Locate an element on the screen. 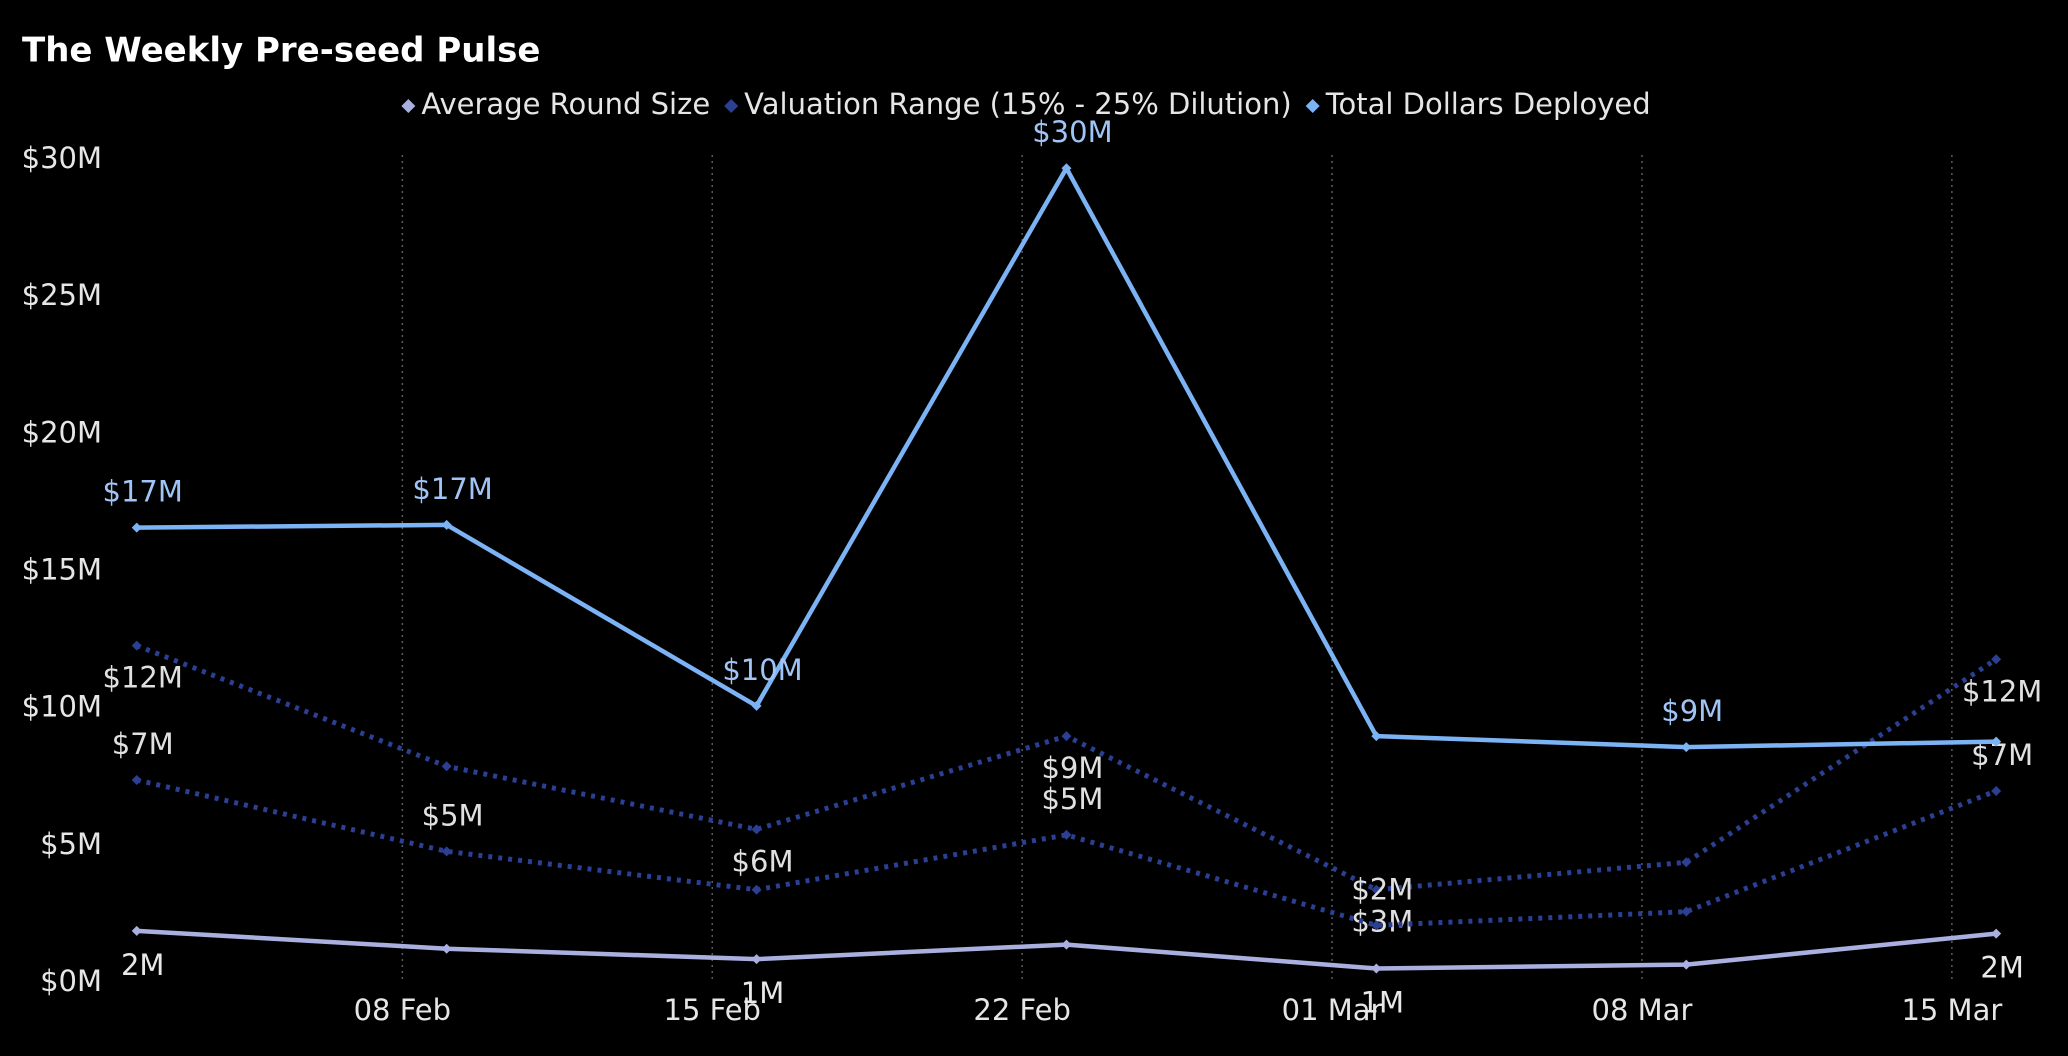 Image resolution: width=2068 pixels, height=1056 pixels. y-tick-label: $20M is located at coordinates (62, 432).